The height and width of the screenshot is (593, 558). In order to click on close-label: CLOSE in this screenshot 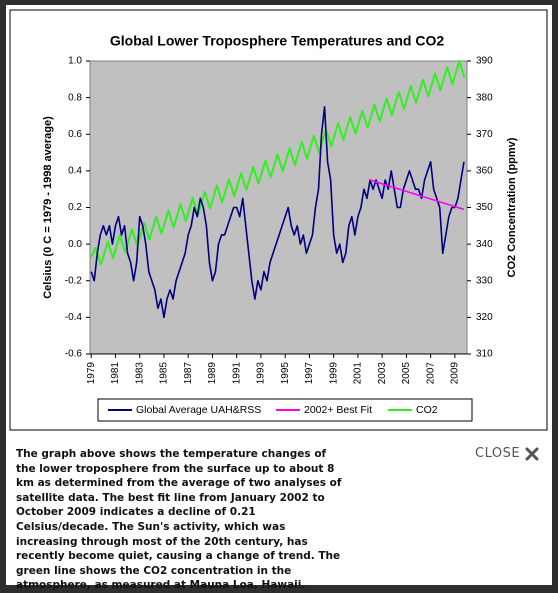, I will do `click(498, 453)`.